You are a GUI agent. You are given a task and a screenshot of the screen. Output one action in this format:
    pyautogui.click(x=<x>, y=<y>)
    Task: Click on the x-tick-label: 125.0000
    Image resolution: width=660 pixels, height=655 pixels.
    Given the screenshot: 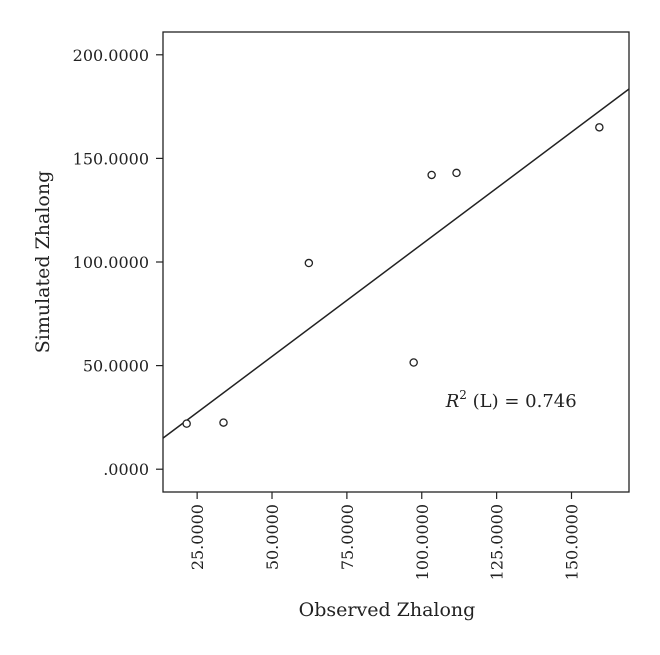 What is the action you would take?
    pyautogui.click(x=497, y=542)
    